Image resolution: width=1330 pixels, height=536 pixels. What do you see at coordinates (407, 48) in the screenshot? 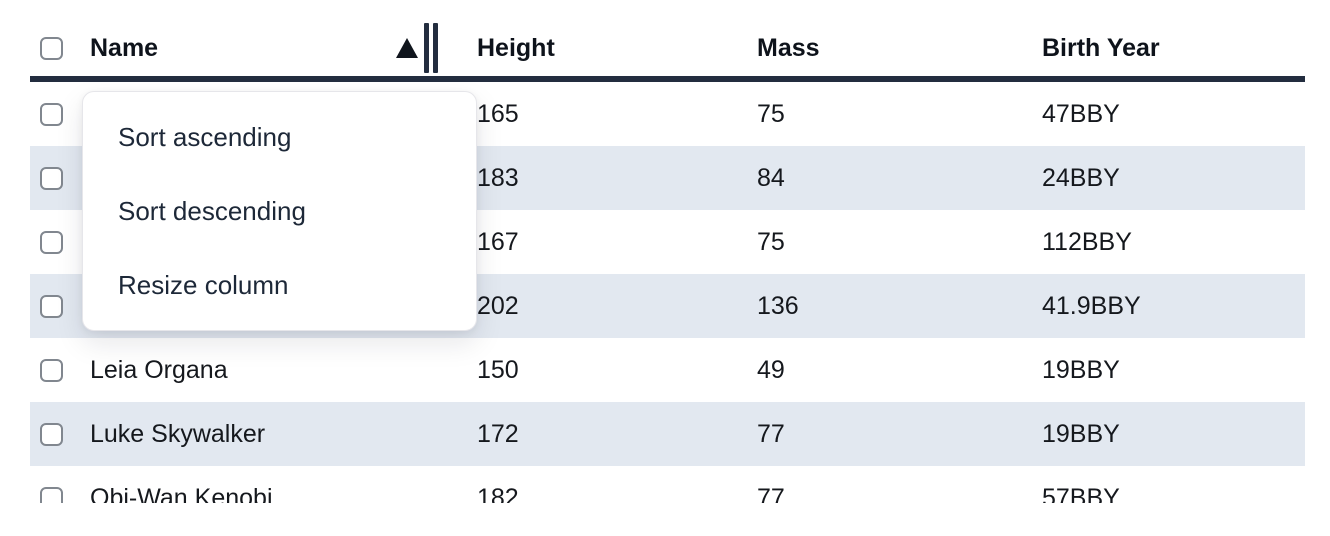
I see `sort-ascending-icon` at bounding box center [407, 48].